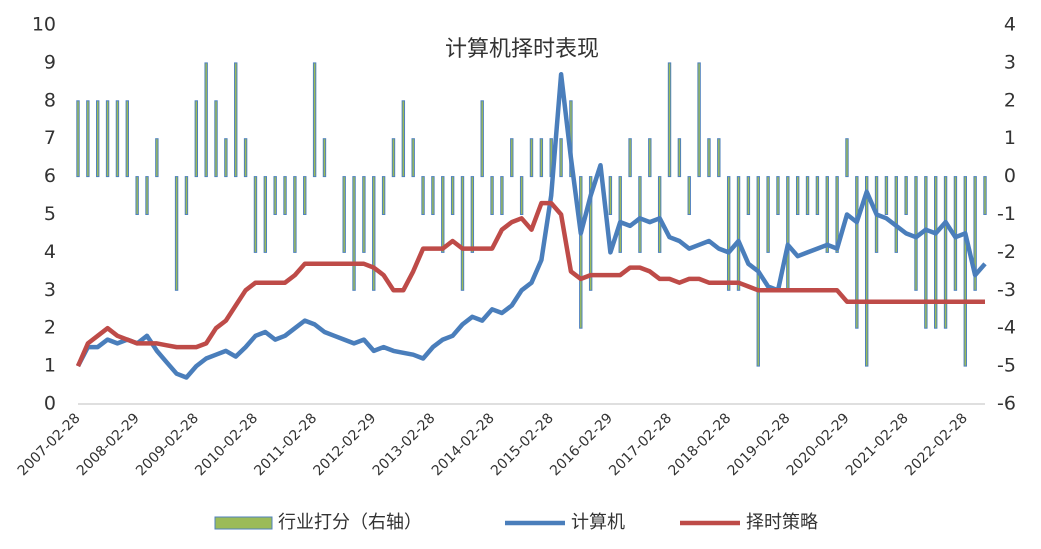  What do you see at coordinates (640, 444) in the screenshot?
I see `x-tick-label: 2017-02-28` at bounding box center [640, 444].